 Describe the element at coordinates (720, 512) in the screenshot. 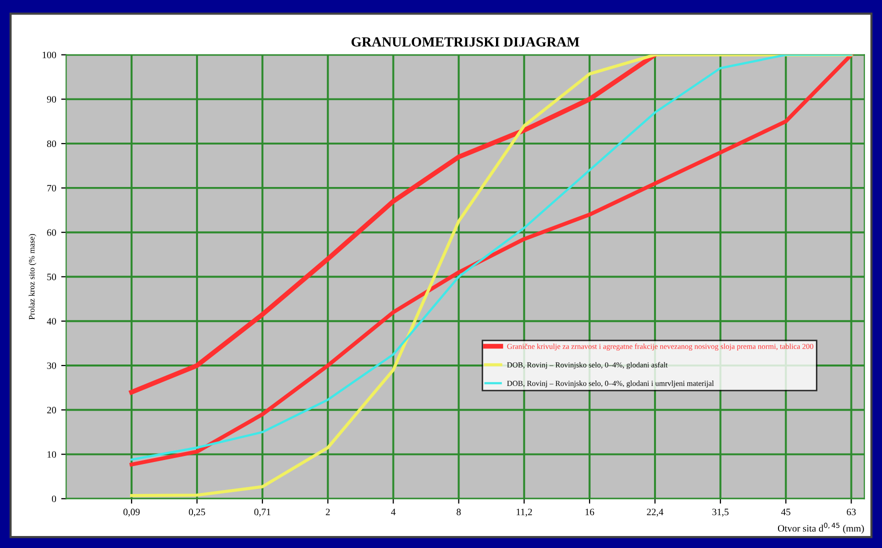

I see `x-tick-label: 31,5` at that location.